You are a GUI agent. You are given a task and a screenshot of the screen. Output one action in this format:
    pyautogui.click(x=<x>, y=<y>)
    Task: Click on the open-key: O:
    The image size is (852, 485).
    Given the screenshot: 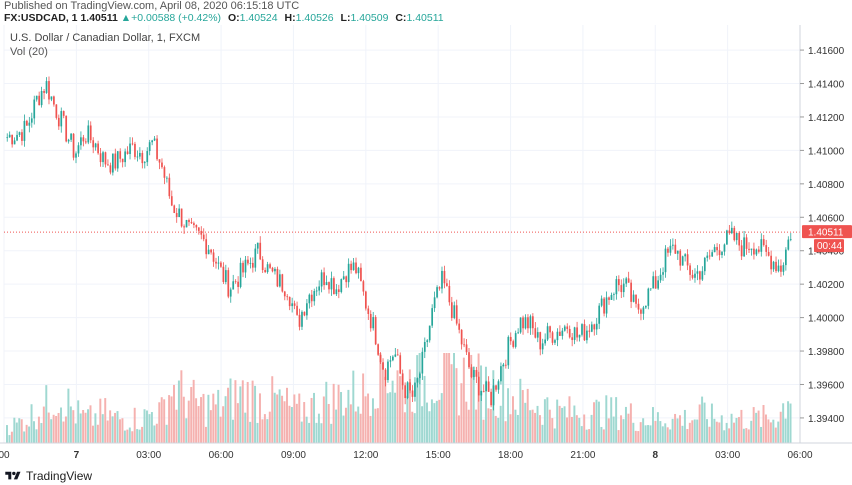 What is the action you would take?
    pyautogui.click(x=233, y=18)
    